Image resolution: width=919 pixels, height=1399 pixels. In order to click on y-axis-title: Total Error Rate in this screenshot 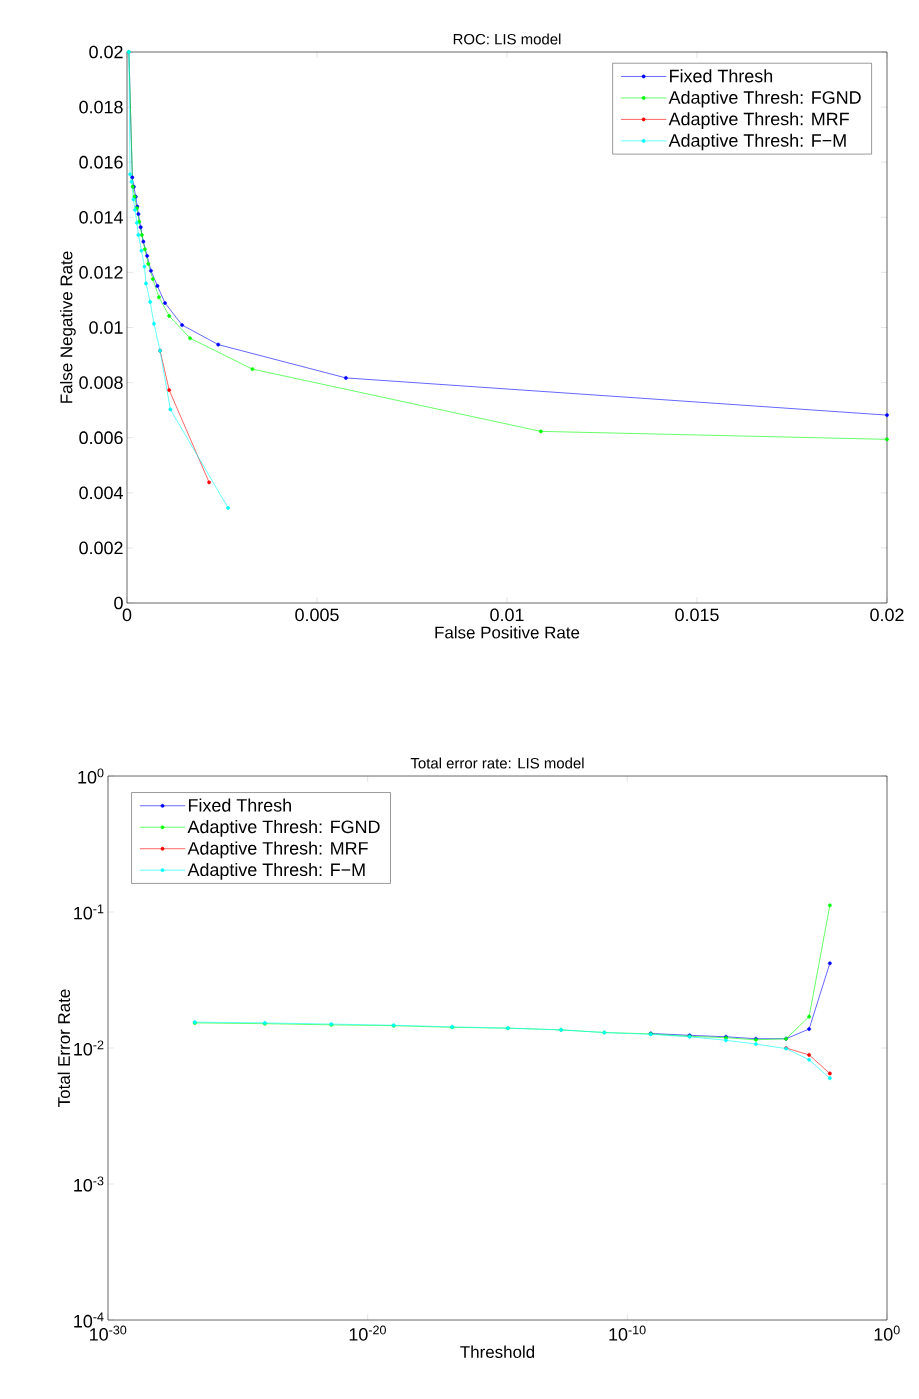, I will do `click(64, 1048)`.